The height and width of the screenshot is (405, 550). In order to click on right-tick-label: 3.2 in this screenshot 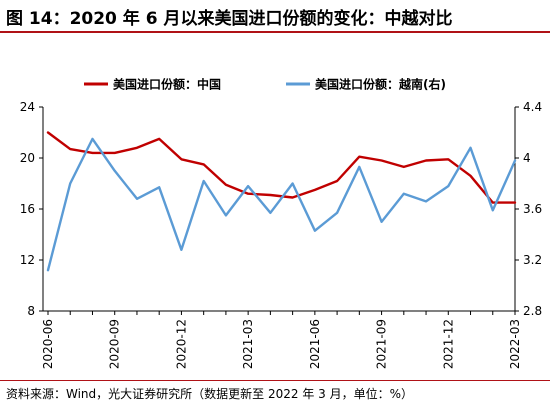, I will do `click(532, 260)`.